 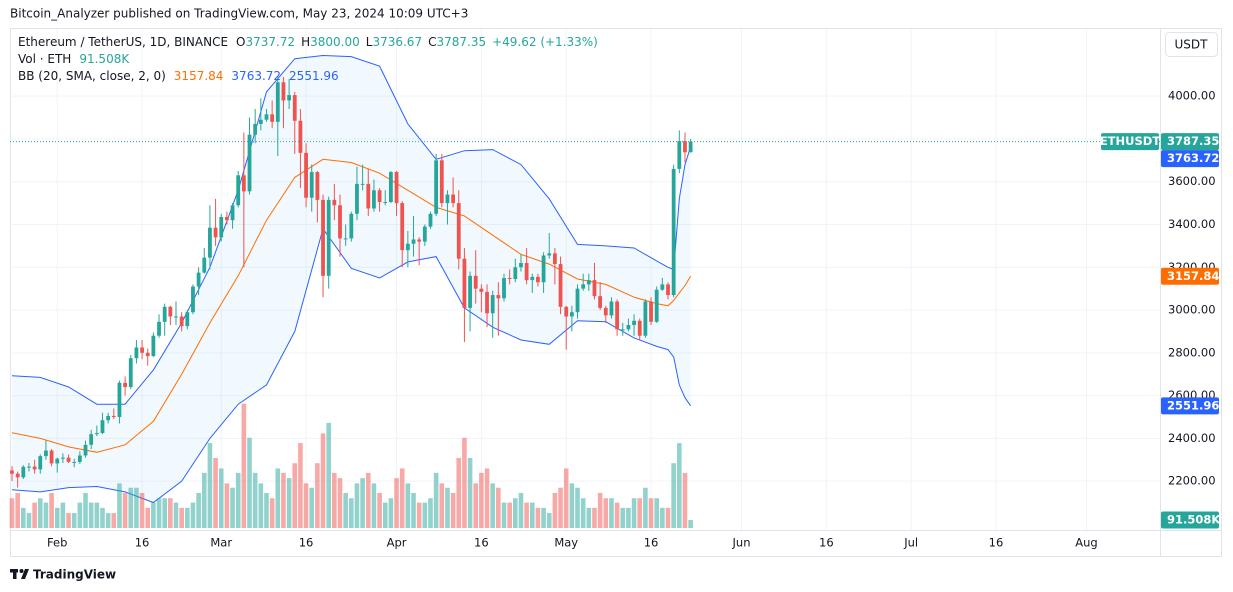 What do you see at coordinates (397, 42) in the screenshot?
I see `low-value: 3736.67` at bounding box center [397, 42].